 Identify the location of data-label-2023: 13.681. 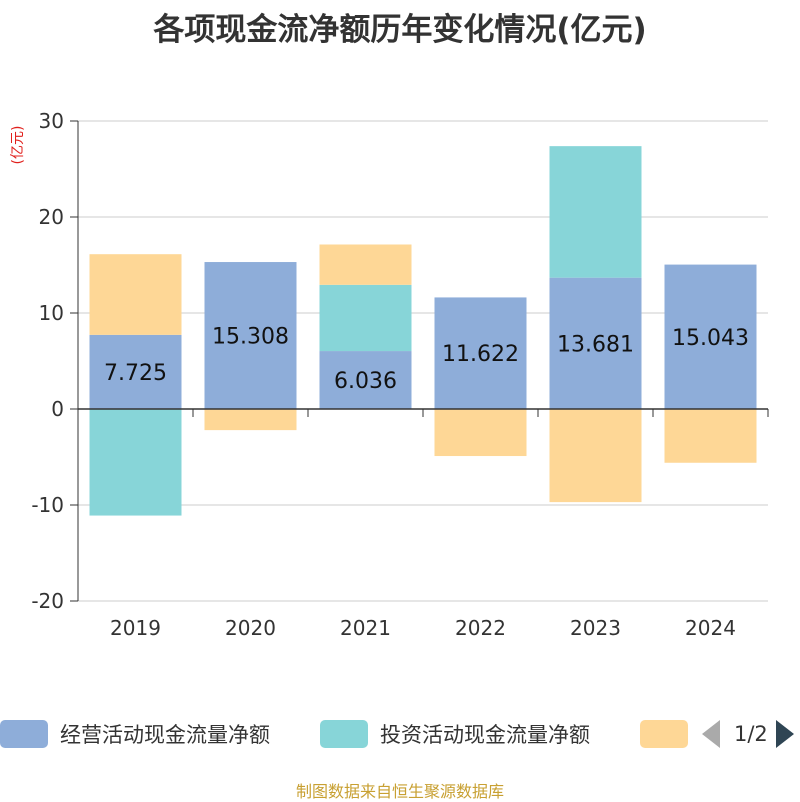
(595, 344).